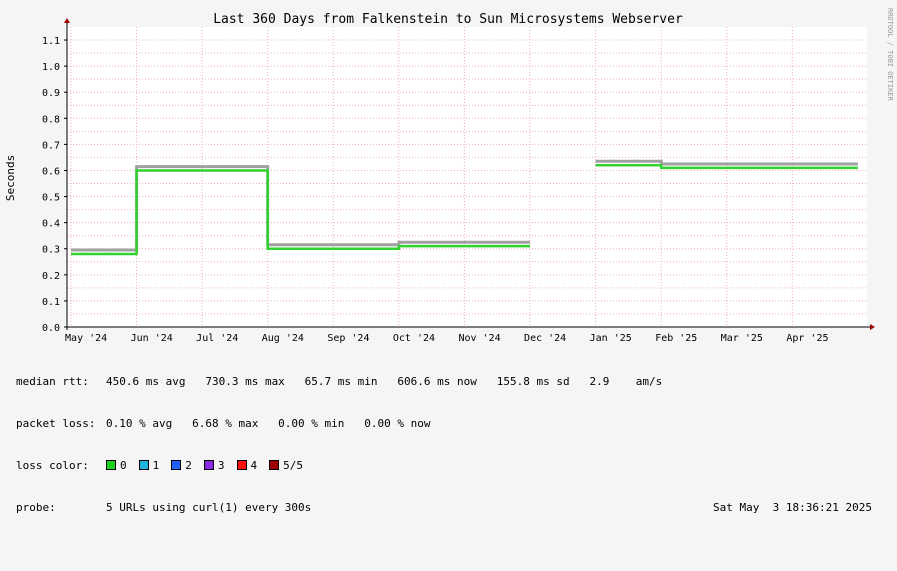 This screenshot has height=571, width=897. I want to click on loss-color-swatches: 0 1 2 3 4 5/5, so click(210, 466).